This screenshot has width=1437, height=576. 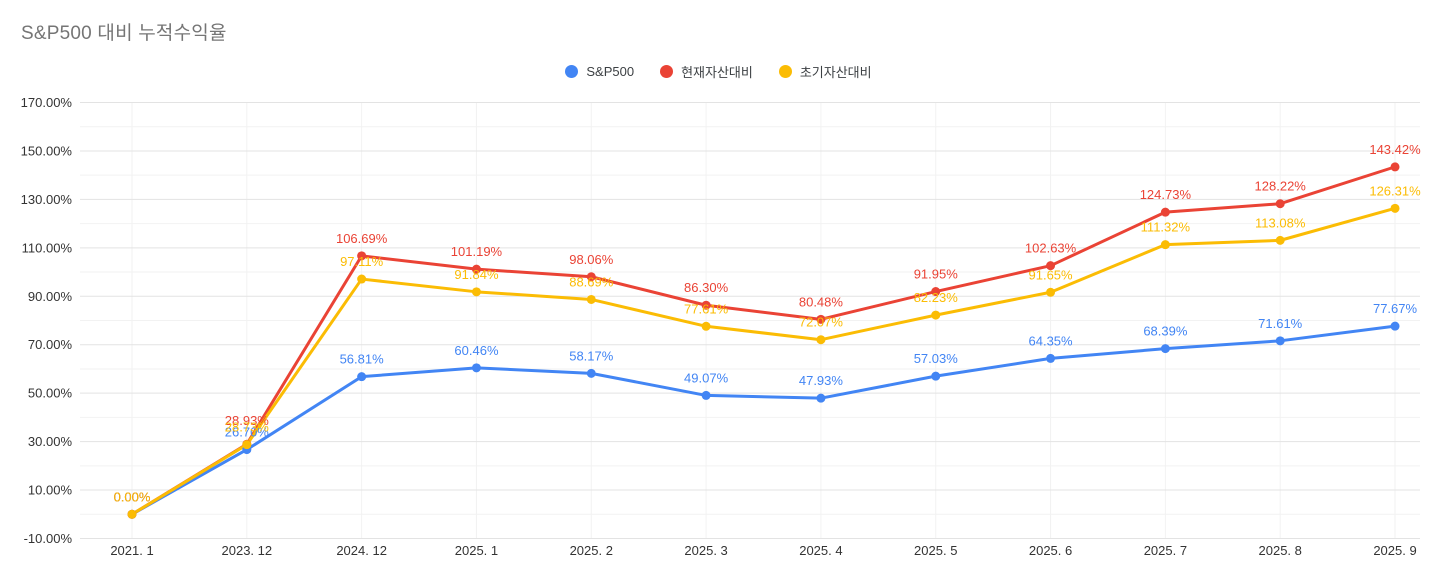 I want to click on y-axis-tick-label: 170.00%, so click(x=47, y=102).